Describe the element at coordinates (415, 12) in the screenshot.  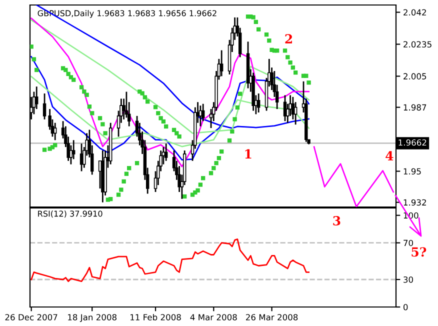
I see `y-tick-label: 2.042` at that location.